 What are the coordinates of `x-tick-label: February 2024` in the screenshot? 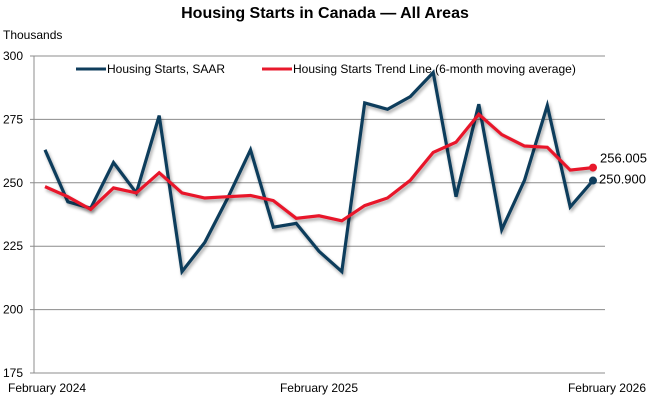 It's located at (47, 388).